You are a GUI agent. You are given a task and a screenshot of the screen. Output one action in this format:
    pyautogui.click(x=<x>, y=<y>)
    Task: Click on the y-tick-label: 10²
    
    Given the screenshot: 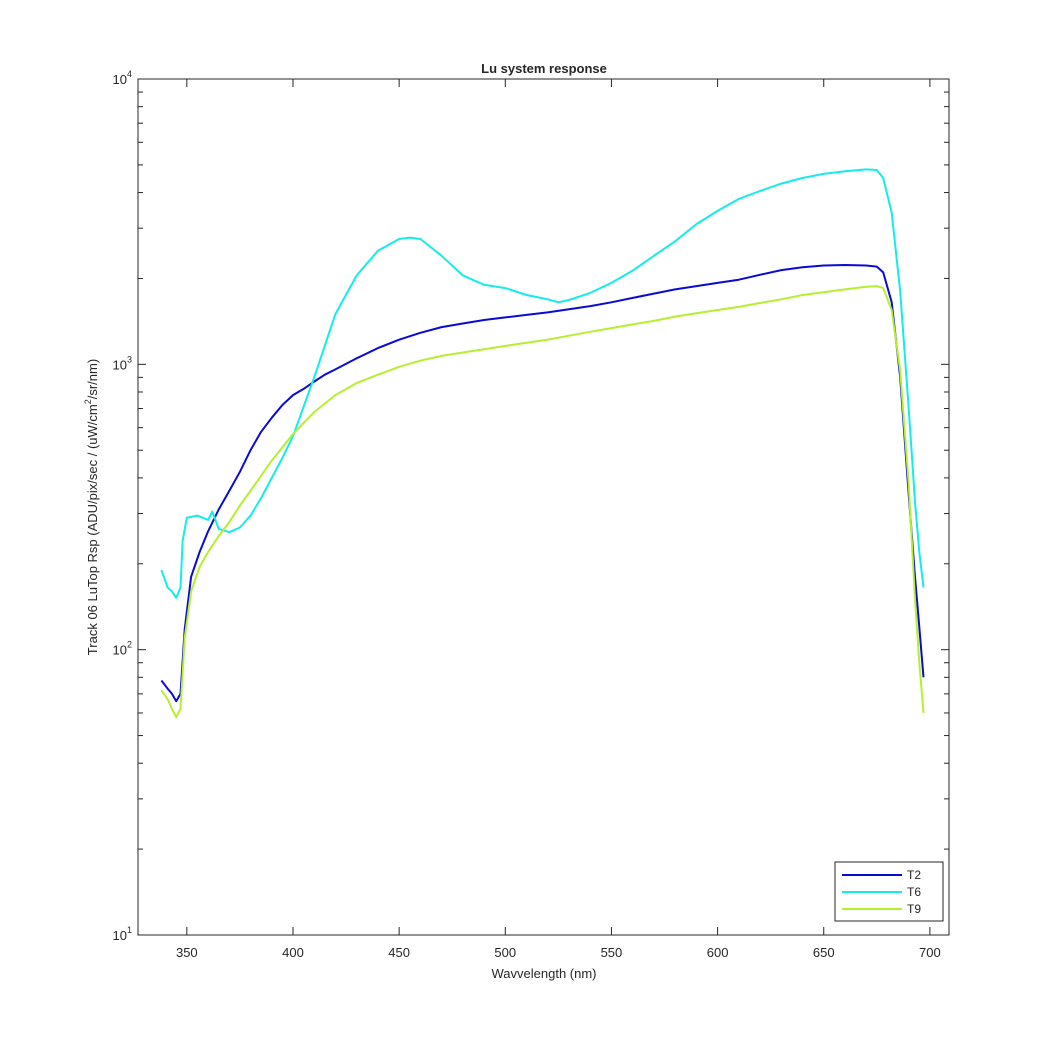 What is the action you would take?
    pyautogui.click(x=122, y=649)
    